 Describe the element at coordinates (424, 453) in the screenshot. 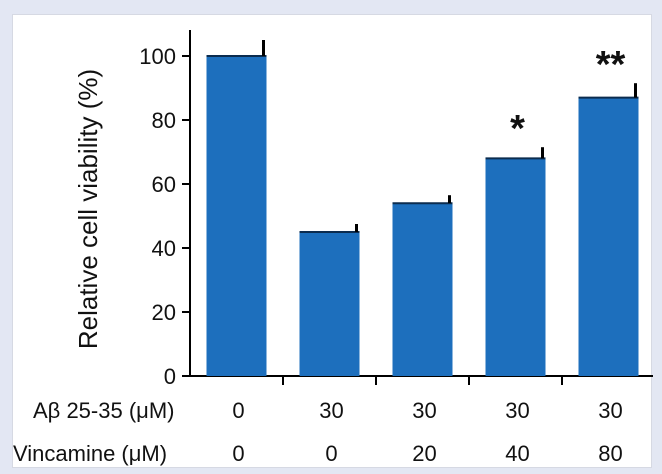

I see `condition-value: 20` at that location.